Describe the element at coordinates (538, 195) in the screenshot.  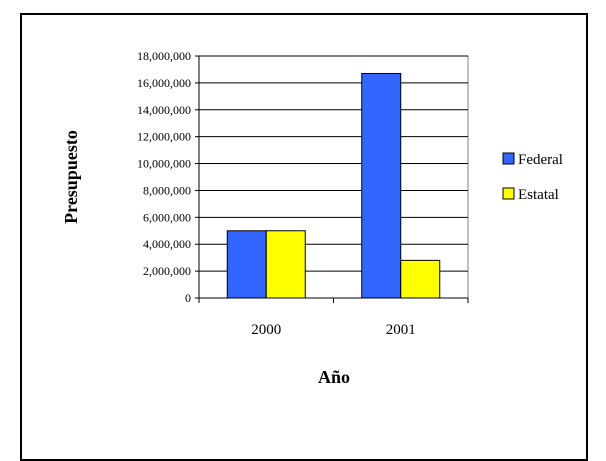
I see `legend-label-estatal: Estatal` at that location.